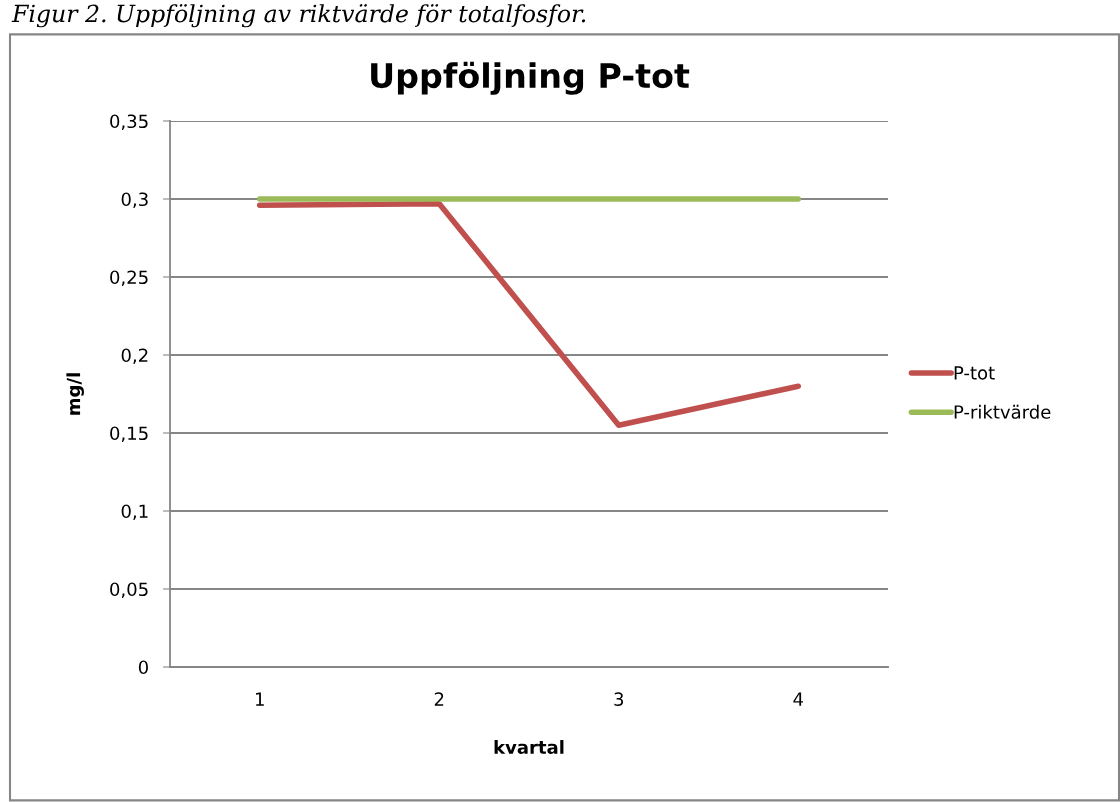  Describe the element at coordinates (134, 356) in the screenshot. I see `y-tick-label: 0,2` at that location.